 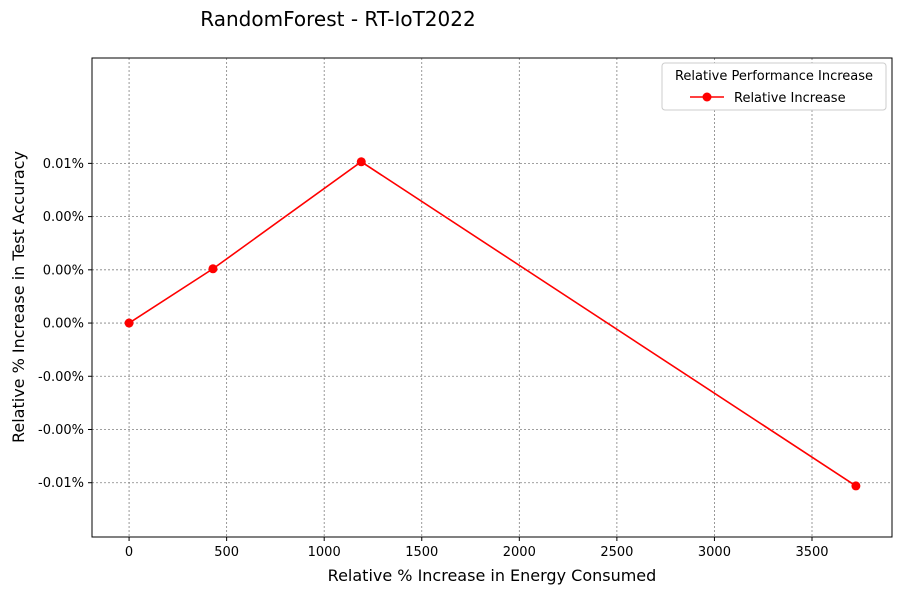 I want to click on y-axis: -0.01% -0.00% -0.00% 0.00% 0.00% 0.00% 0.01%, so click(x=65, y=324).